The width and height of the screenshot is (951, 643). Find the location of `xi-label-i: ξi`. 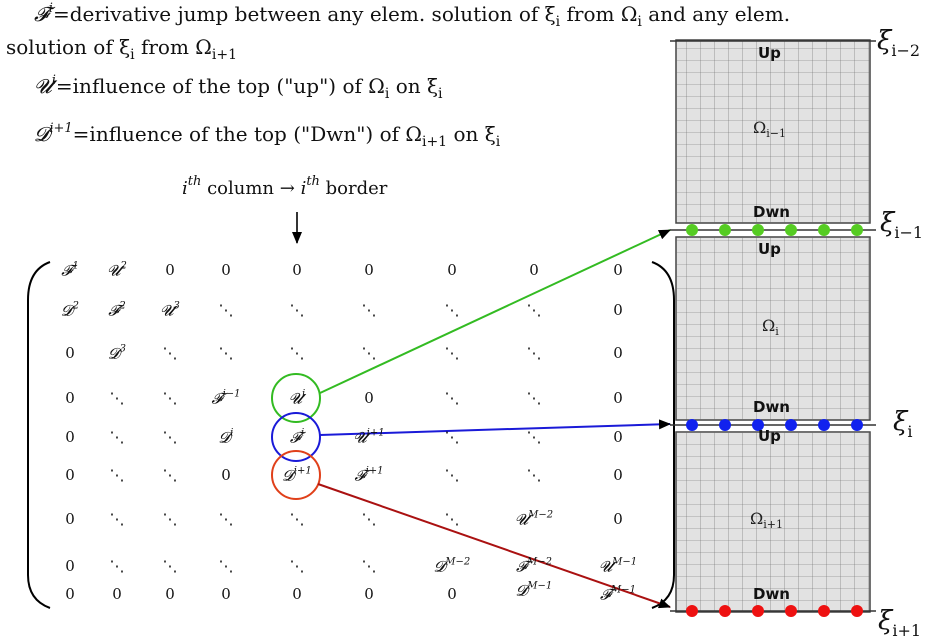

xi-label-i: ξi is located at coordinates (903, 424).